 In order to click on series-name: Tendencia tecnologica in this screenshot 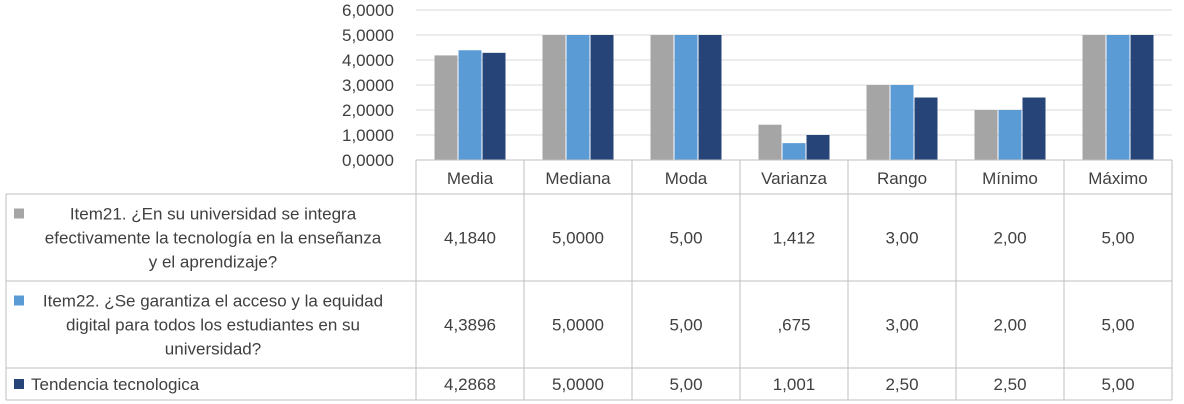, I will do `click(115, 384)`.